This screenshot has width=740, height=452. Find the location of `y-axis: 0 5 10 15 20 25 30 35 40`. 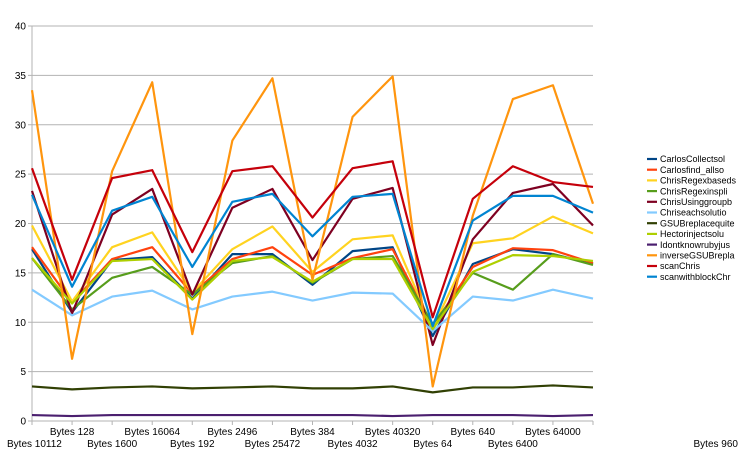

y-axis: 0 5 10 15 20 25 30 35 40 is located at coordinates (24, 225).